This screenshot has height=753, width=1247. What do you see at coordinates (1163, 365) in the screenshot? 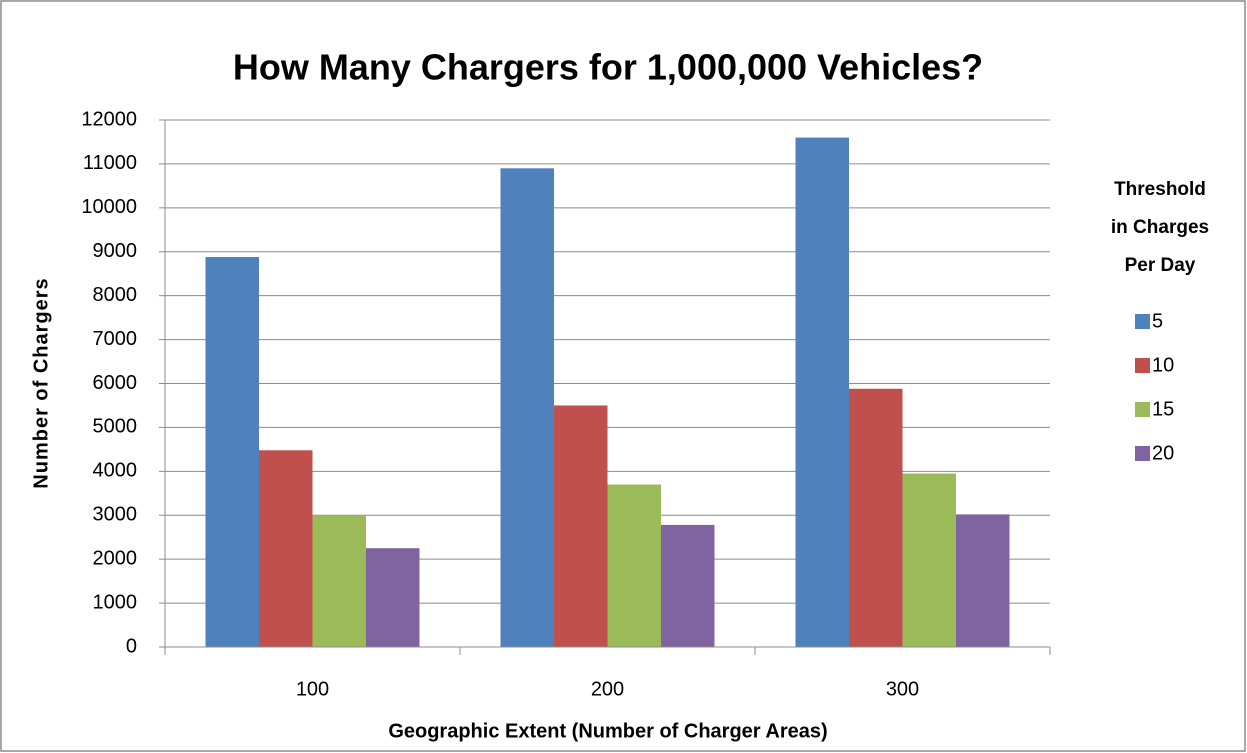
I see `legend-label: 10` at bounding box center [1163, 365].